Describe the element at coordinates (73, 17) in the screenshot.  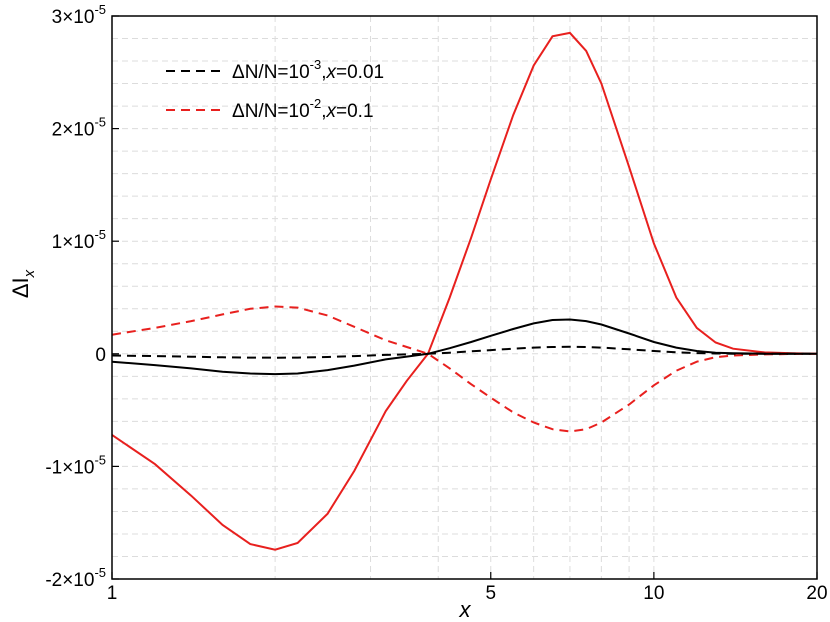
I see `y-tick-mantissa: 3×10` at that location.